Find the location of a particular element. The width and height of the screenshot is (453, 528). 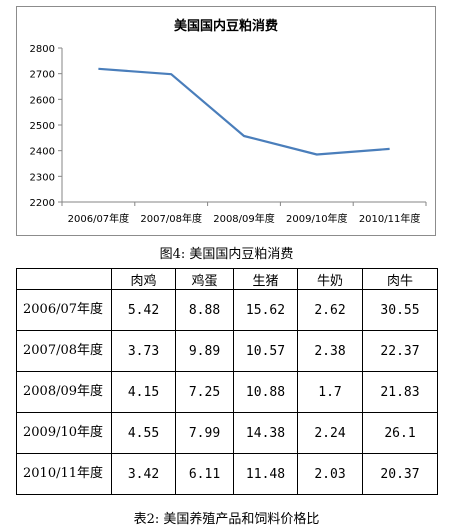

table-row: 2008/09年度 4.15 7.25 10.88 1.7 21.83 is located at coordinates (227, 392).